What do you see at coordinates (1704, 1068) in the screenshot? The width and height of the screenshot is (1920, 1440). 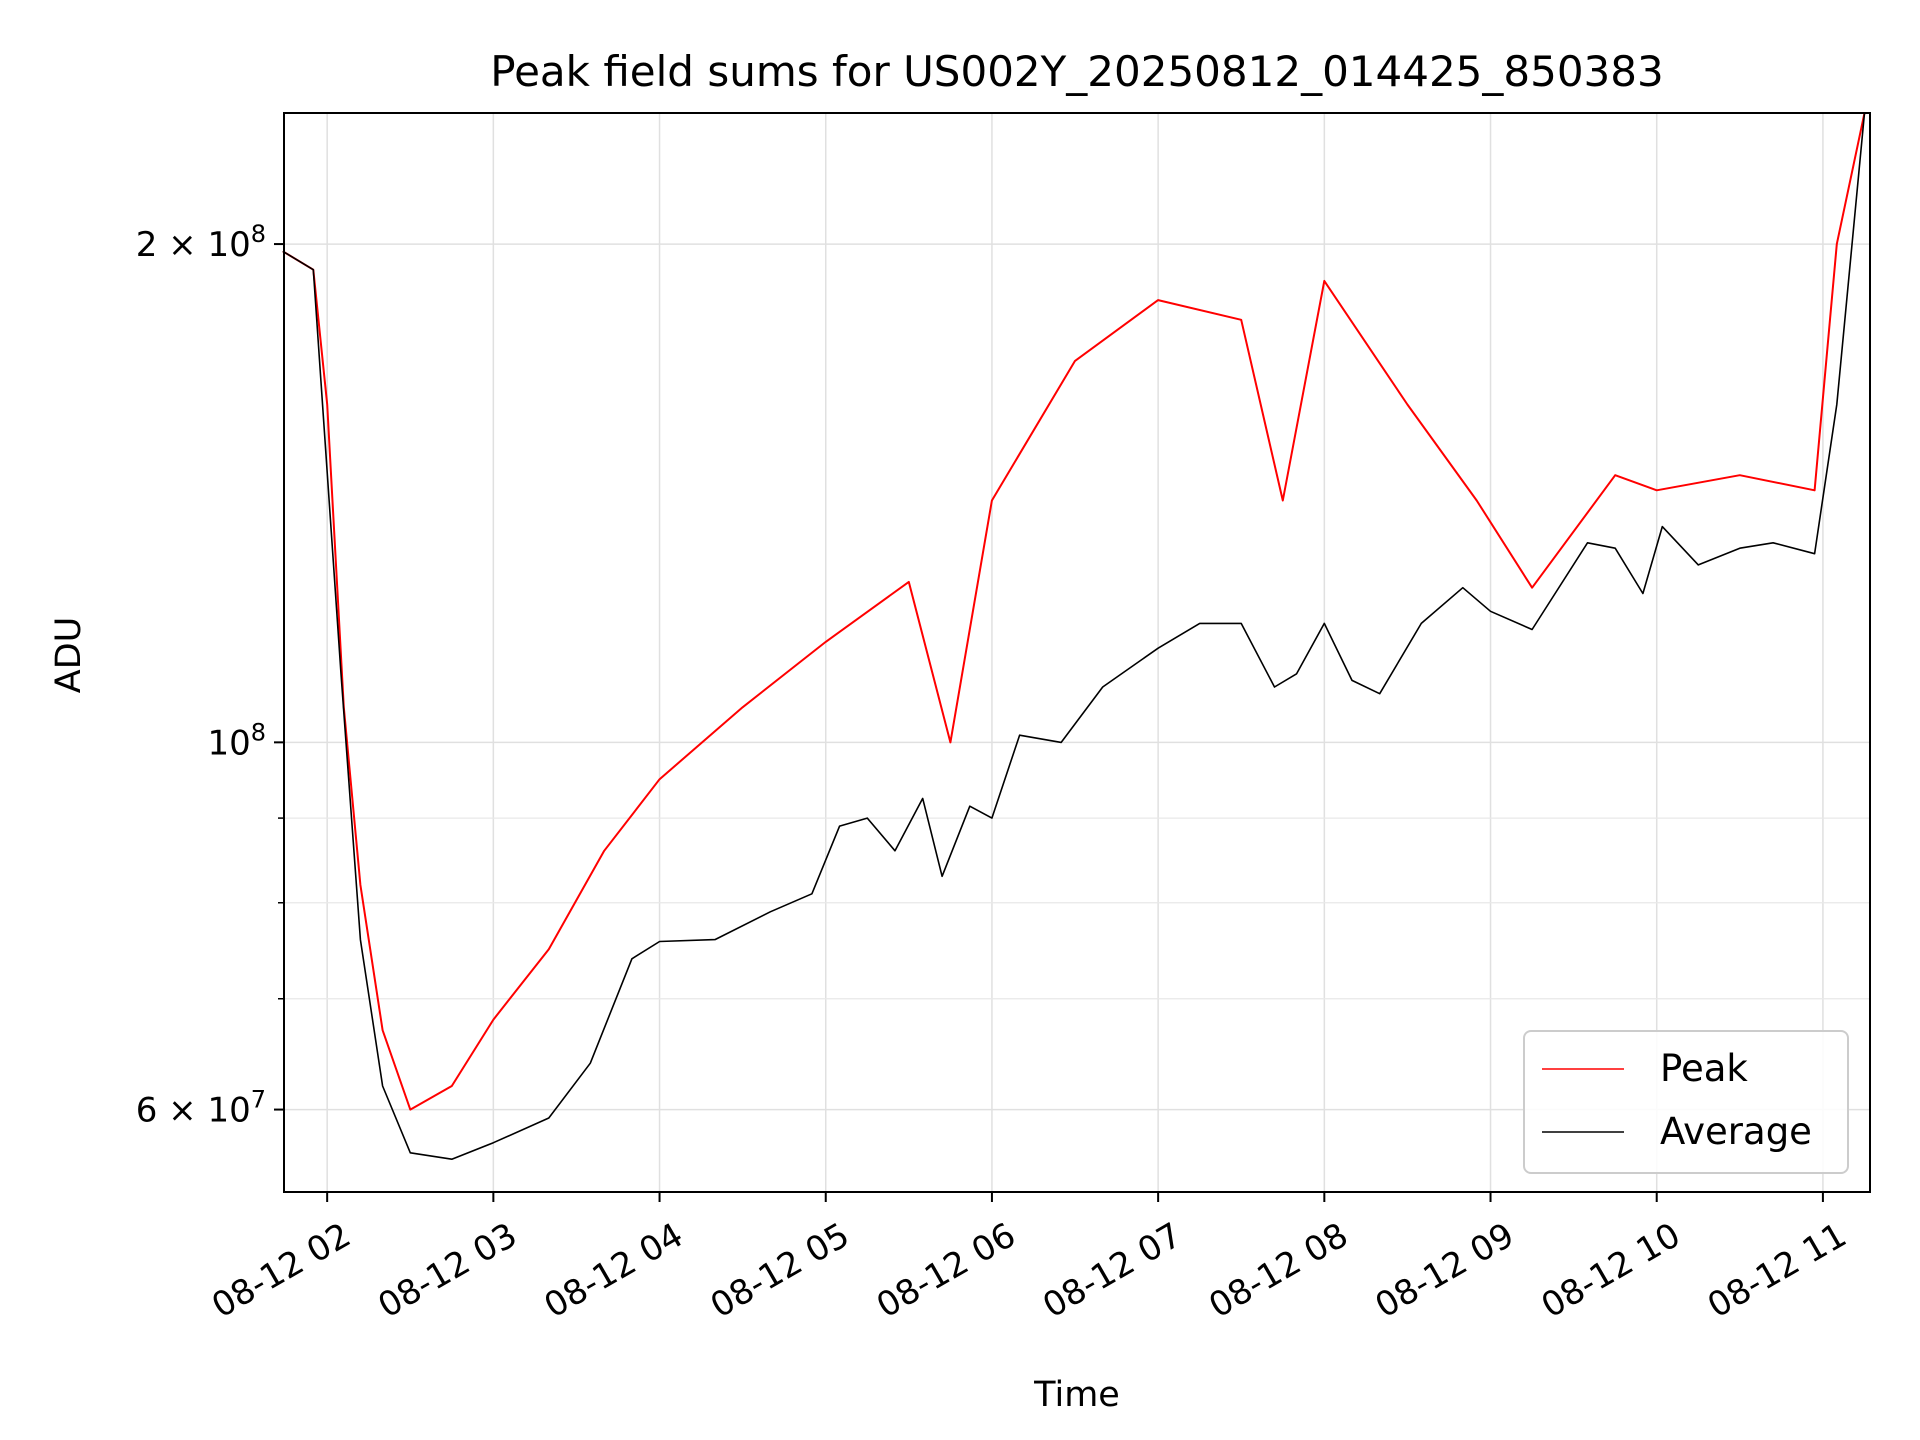 I see `legend-label-peak: Peak` at bounding box center [1704, 1068].